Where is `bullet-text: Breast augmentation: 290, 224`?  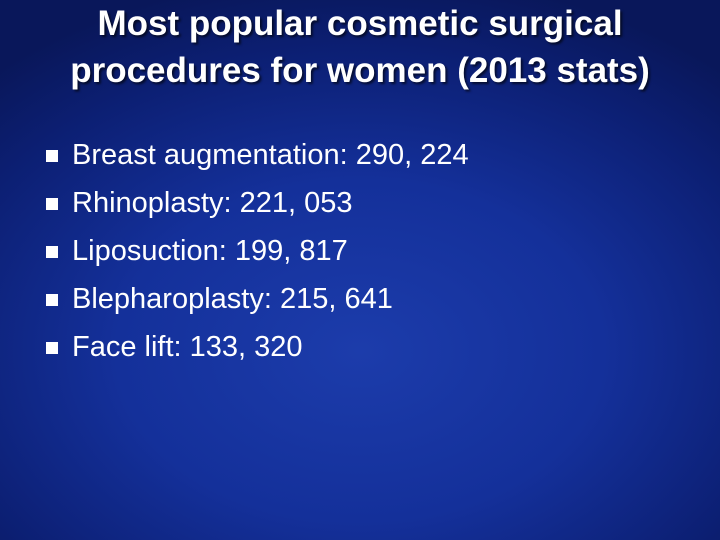 bullet-text: Breast augmentation: 290, 224 is located at coordinates (270, 155).